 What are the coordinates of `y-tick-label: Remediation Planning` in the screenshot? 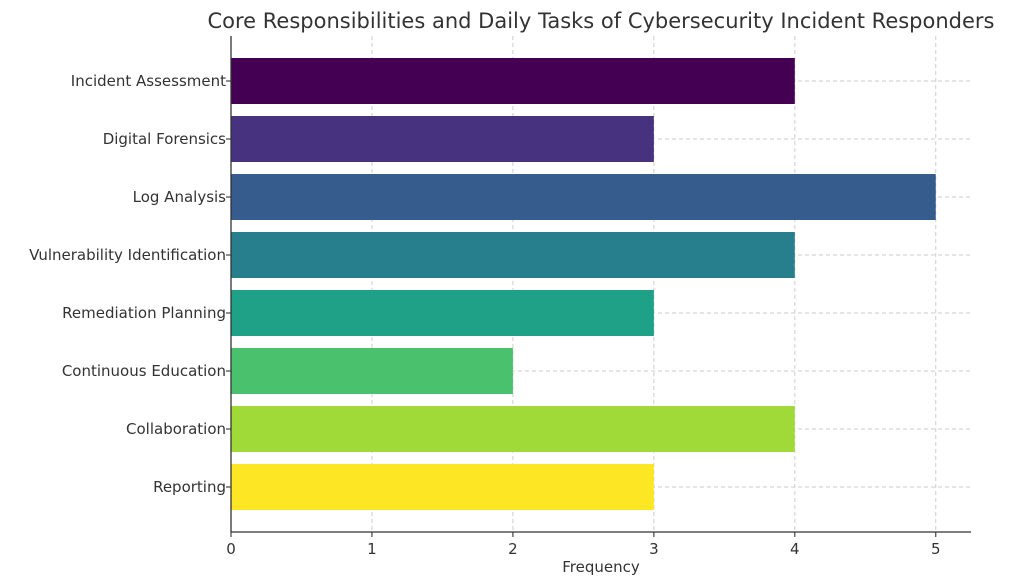 It's located at (144, 313).